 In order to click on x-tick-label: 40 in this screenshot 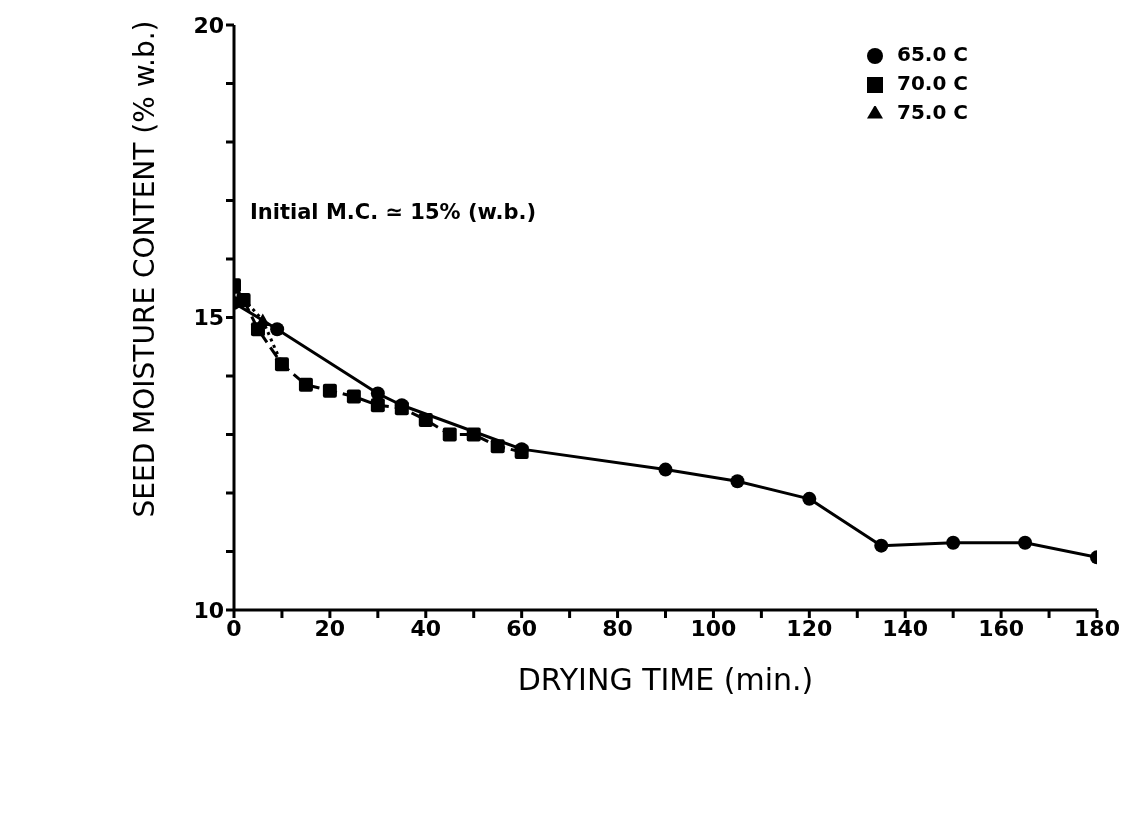, I will do `click(426, 628)`.